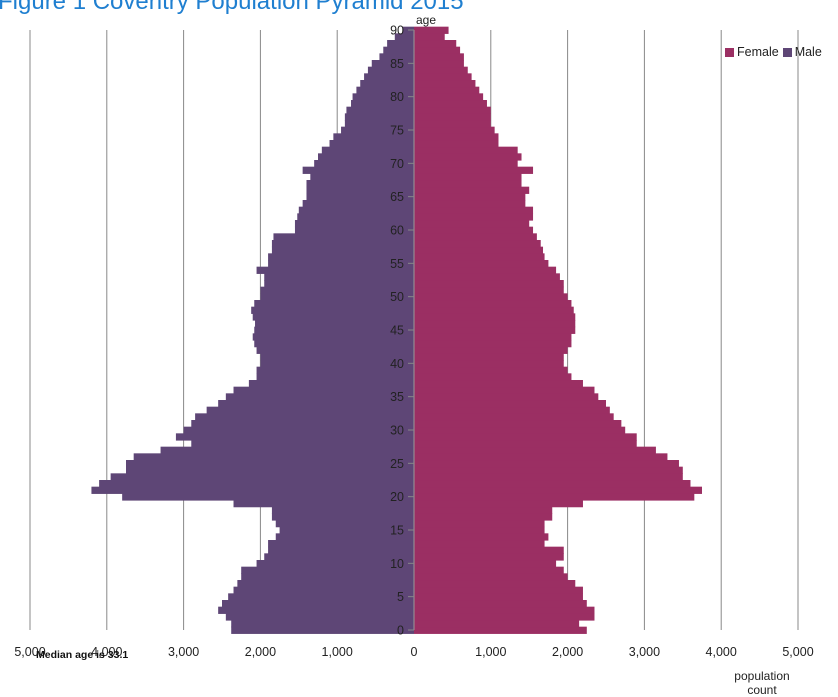 Image resolution: width=838 pixels, height=697 pixels. I want to click on median-age-note: Median age is 33.1, so click(82, 655).